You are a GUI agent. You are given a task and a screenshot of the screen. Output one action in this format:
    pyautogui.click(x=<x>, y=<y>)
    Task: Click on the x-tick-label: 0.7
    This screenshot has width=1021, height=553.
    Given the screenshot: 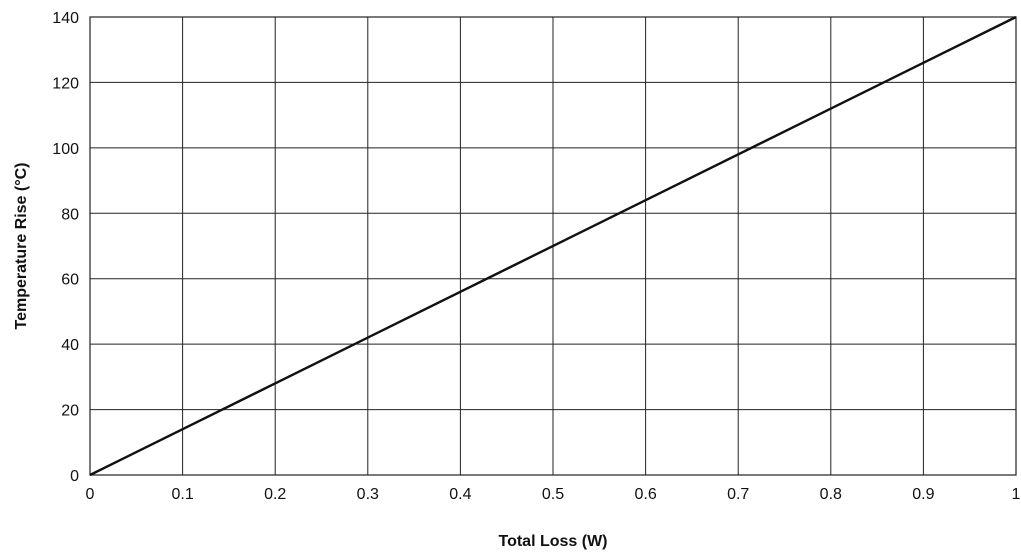 What is the action you would take?
    pyautogui.click(x=738, y=494)
    